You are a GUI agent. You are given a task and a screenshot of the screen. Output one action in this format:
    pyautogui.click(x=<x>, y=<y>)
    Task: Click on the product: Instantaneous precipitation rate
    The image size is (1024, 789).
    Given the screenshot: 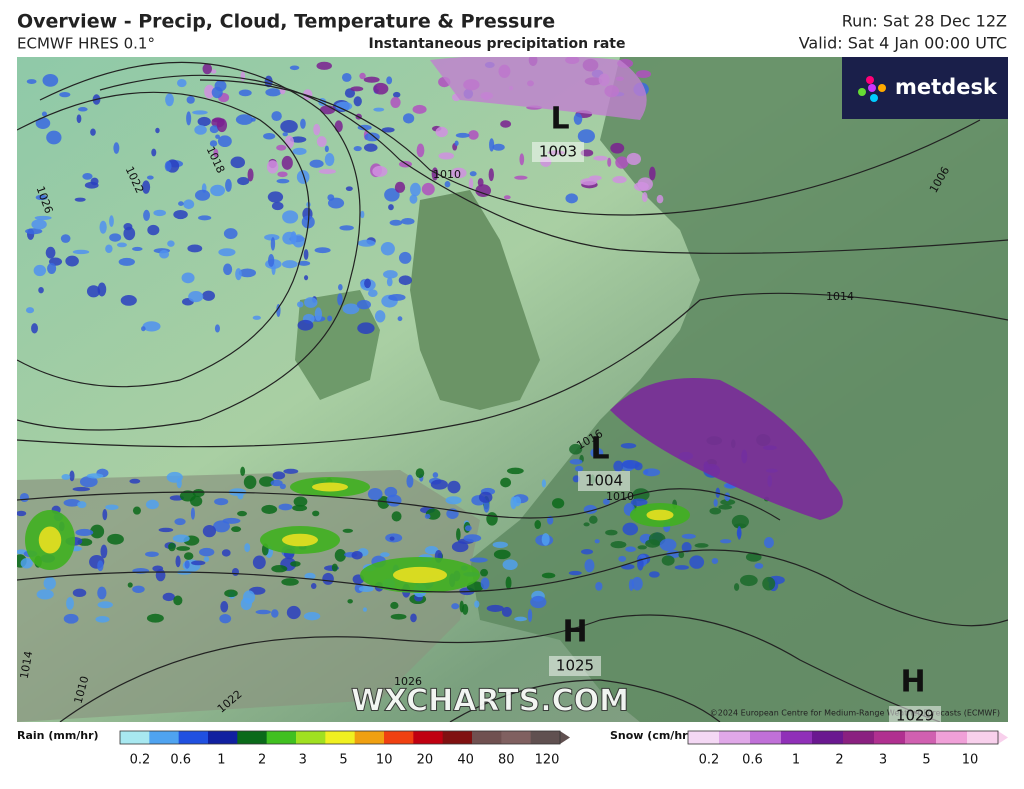 What is the action you would take?
    pyautogui.click(x=497, y=44)
    